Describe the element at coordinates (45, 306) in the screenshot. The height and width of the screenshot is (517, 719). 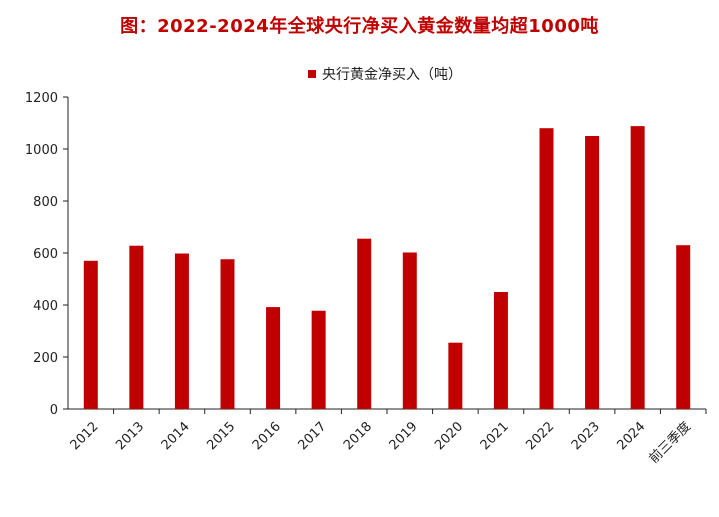
I see `y-tick-label: 400` at that location.